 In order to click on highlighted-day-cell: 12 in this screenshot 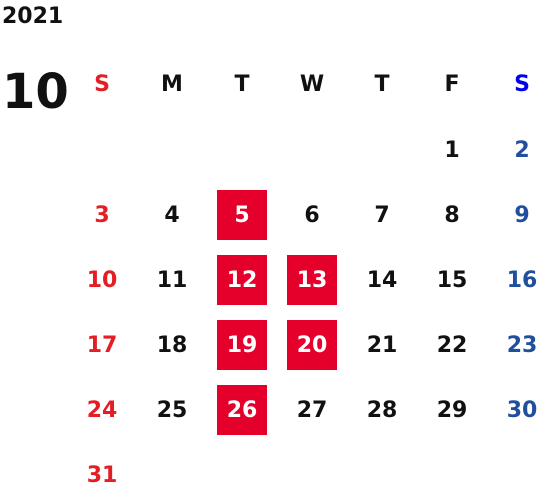, I will do `click(242, 280)`.